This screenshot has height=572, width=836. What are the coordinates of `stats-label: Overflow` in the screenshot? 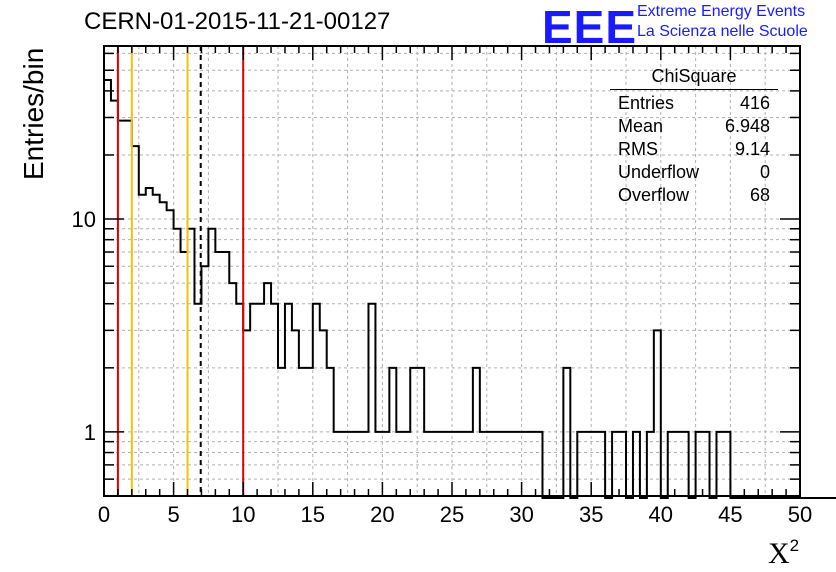 It's located at (654, 195).